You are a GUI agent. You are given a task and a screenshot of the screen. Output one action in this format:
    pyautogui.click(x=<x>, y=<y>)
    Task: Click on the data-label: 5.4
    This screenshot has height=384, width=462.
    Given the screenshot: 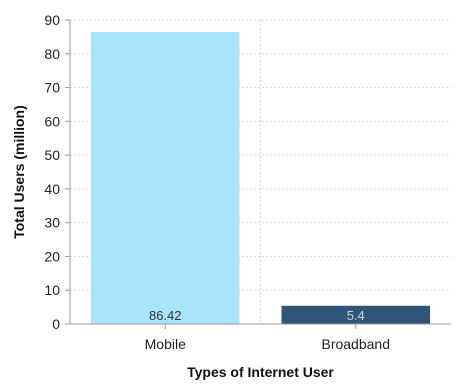 What is the action you would take?
    pyautogui.click(x=356, y=315)
    